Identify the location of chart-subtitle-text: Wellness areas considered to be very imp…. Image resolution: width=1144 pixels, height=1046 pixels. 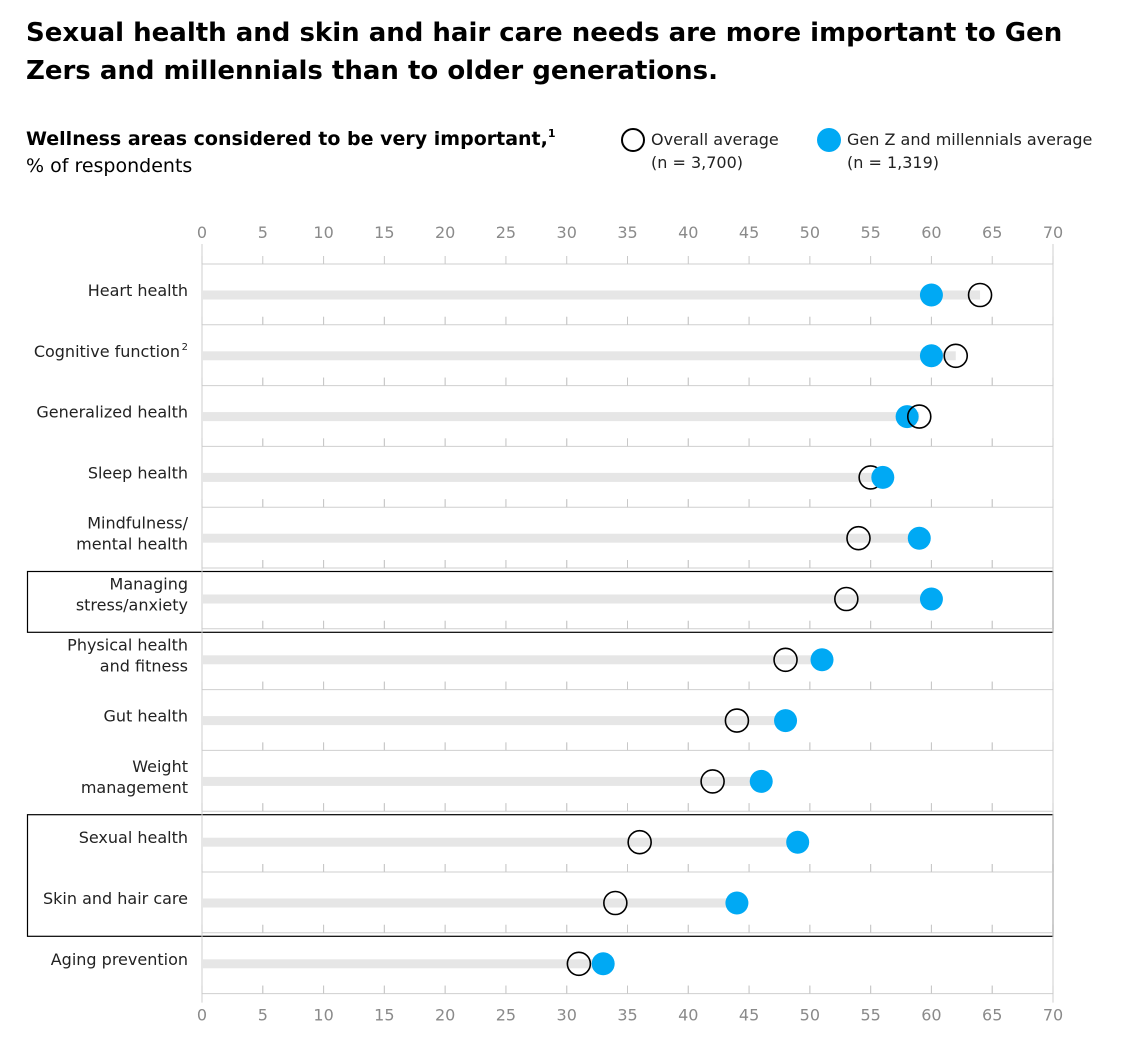
(287, 139).